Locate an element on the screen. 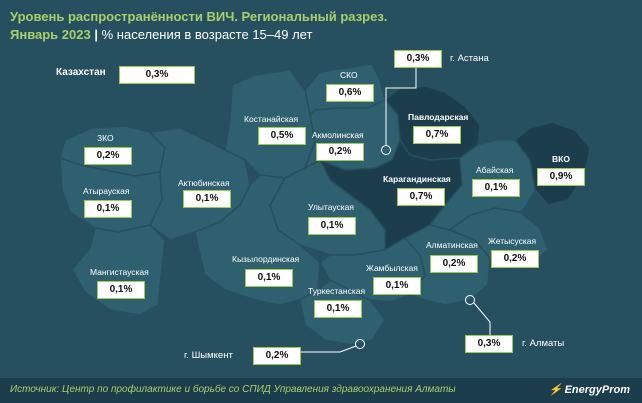 The width and height of the screenshot is (642, 403). region-kyzylorda-label: Кызылординская is located at coordinates (266, 259).